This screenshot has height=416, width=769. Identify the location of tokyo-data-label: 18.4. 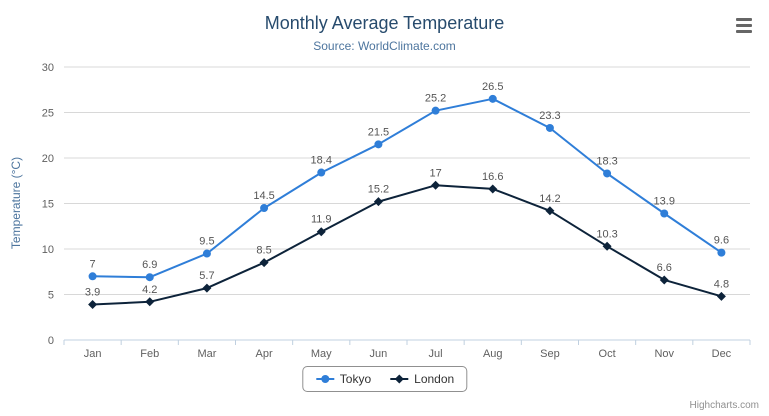
(321, 161).